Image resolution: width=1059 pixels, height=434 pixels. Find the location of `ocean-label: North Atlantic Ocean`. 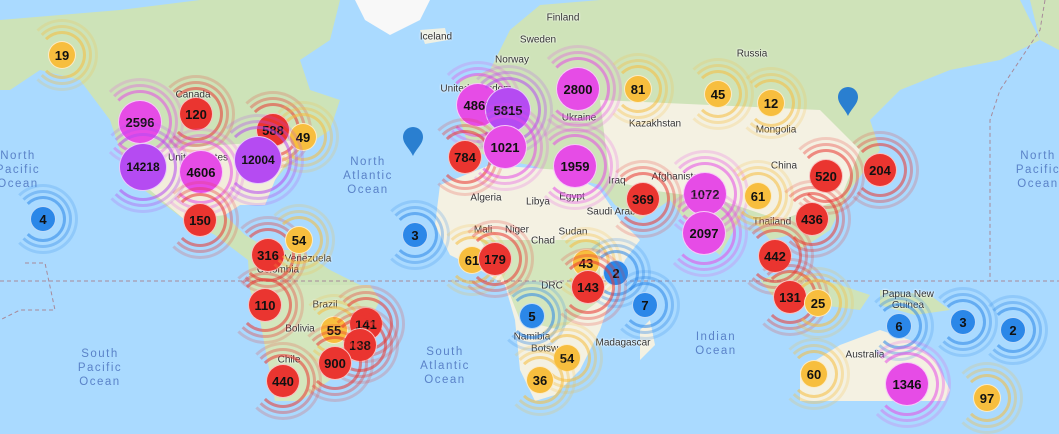

ocean-label: North Atlantic Ocean is located at coordinates (368, 176).